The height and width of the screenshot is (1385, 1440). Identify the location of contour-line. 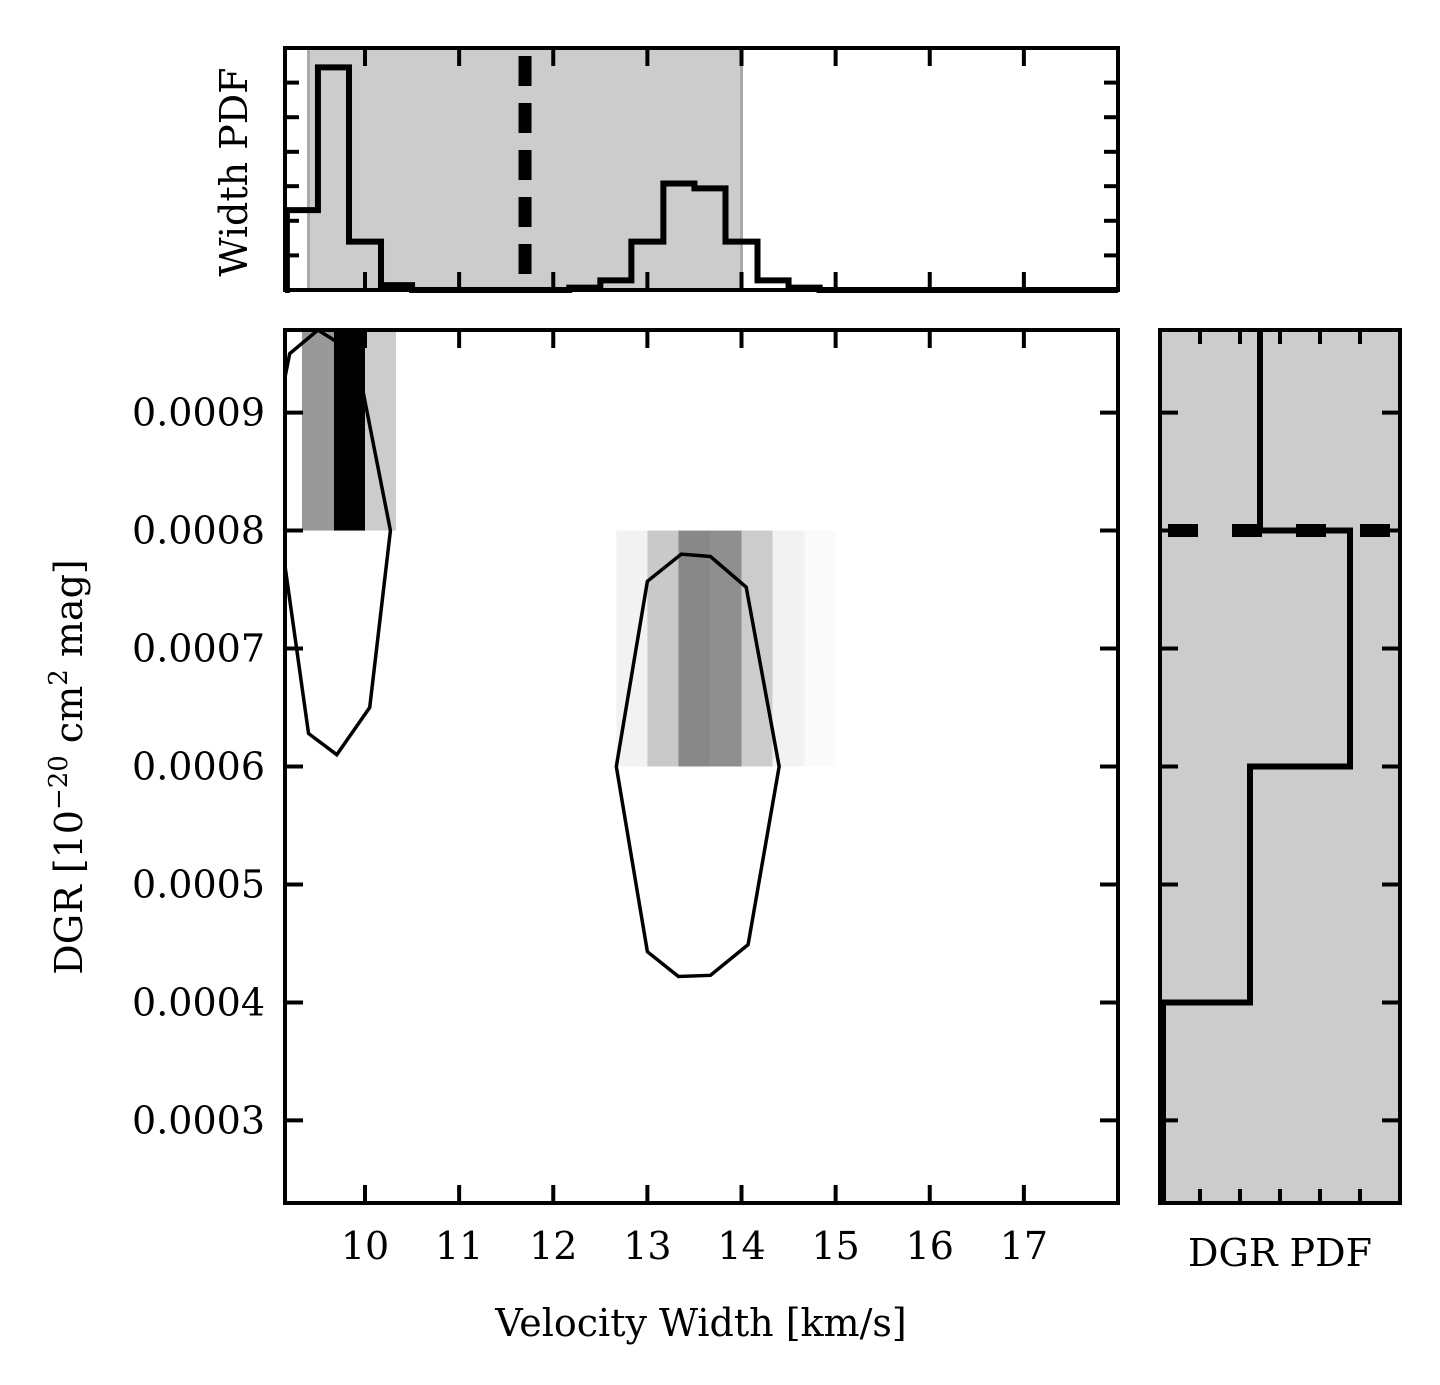
(697, 765).